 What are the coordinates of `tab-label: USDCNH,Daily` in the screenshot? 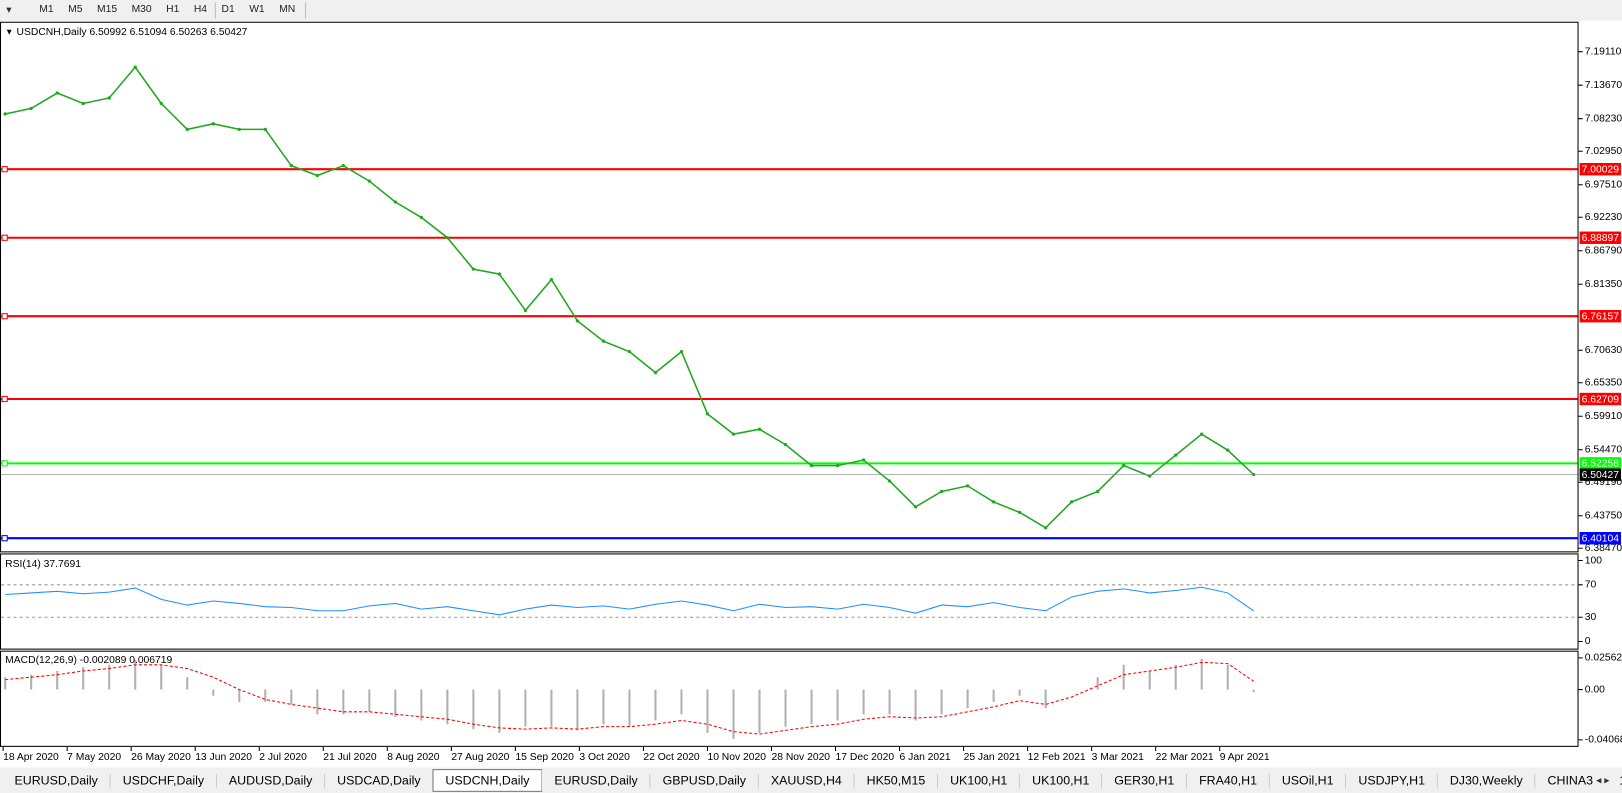 It's located at (487, 780).